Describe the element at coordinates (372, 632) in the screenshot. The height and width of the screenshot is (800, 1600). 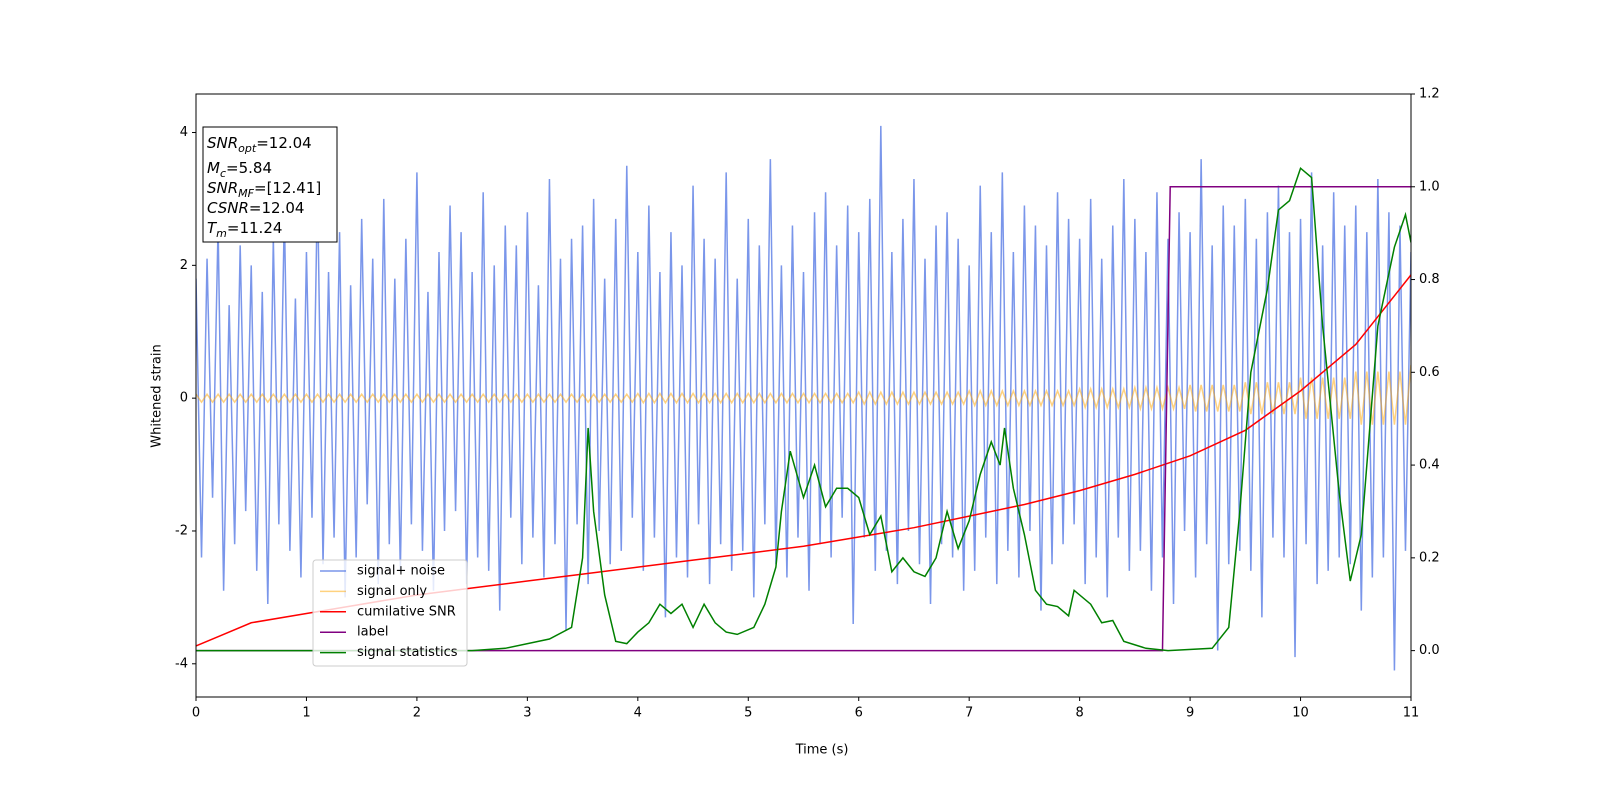
I see `legend-label: label` at that location.